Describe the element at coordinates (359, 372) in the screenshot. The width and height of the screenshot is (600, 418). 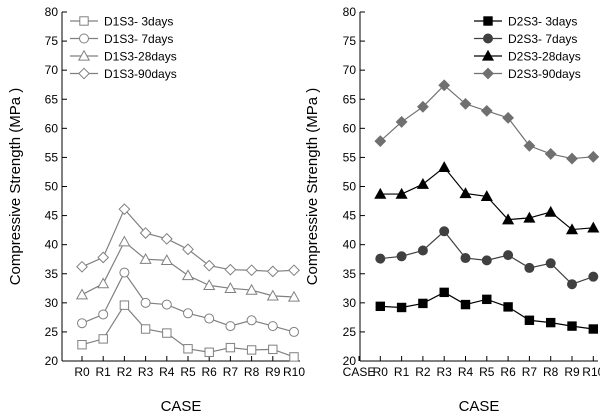
I see `x-tick-label: CASE` at that location.